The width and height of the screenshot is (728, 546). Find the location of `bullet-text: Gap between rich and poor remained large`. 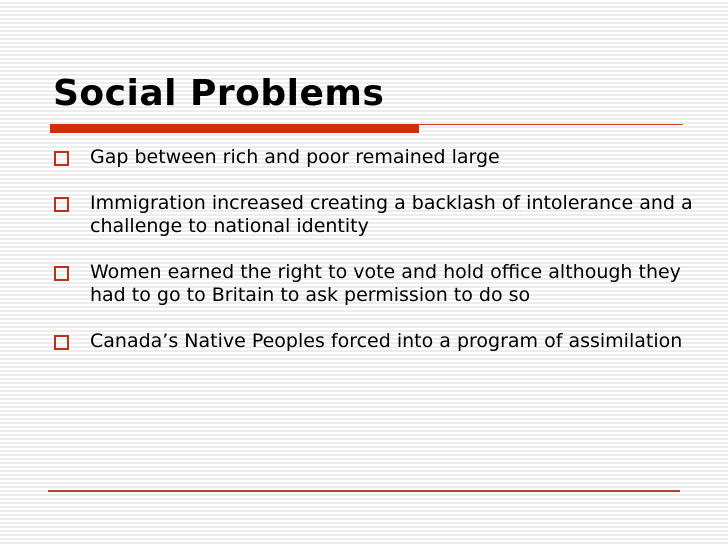

bullet-text: Gap between rich and poor remained large is located at coordinates (295, 157).